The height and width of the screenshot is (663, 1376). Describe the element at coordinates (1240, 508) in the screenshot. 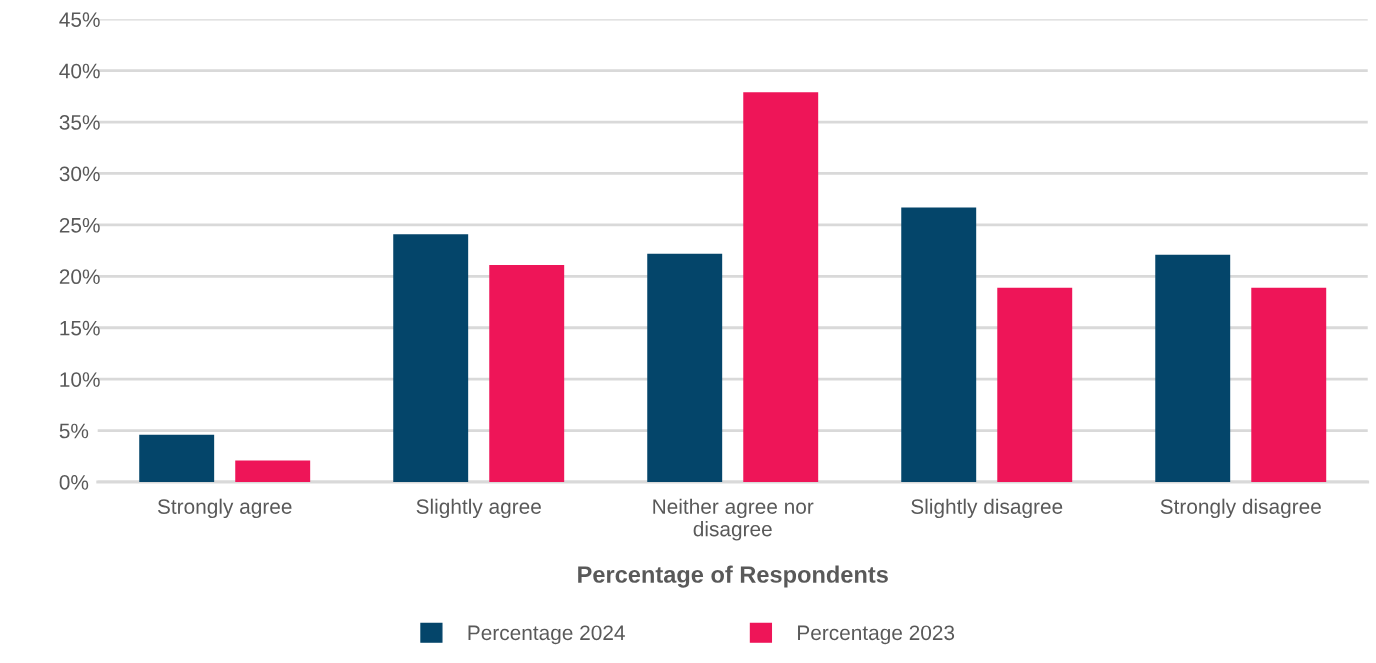

I see `x-tick-label: Strongly disagree` at that location.